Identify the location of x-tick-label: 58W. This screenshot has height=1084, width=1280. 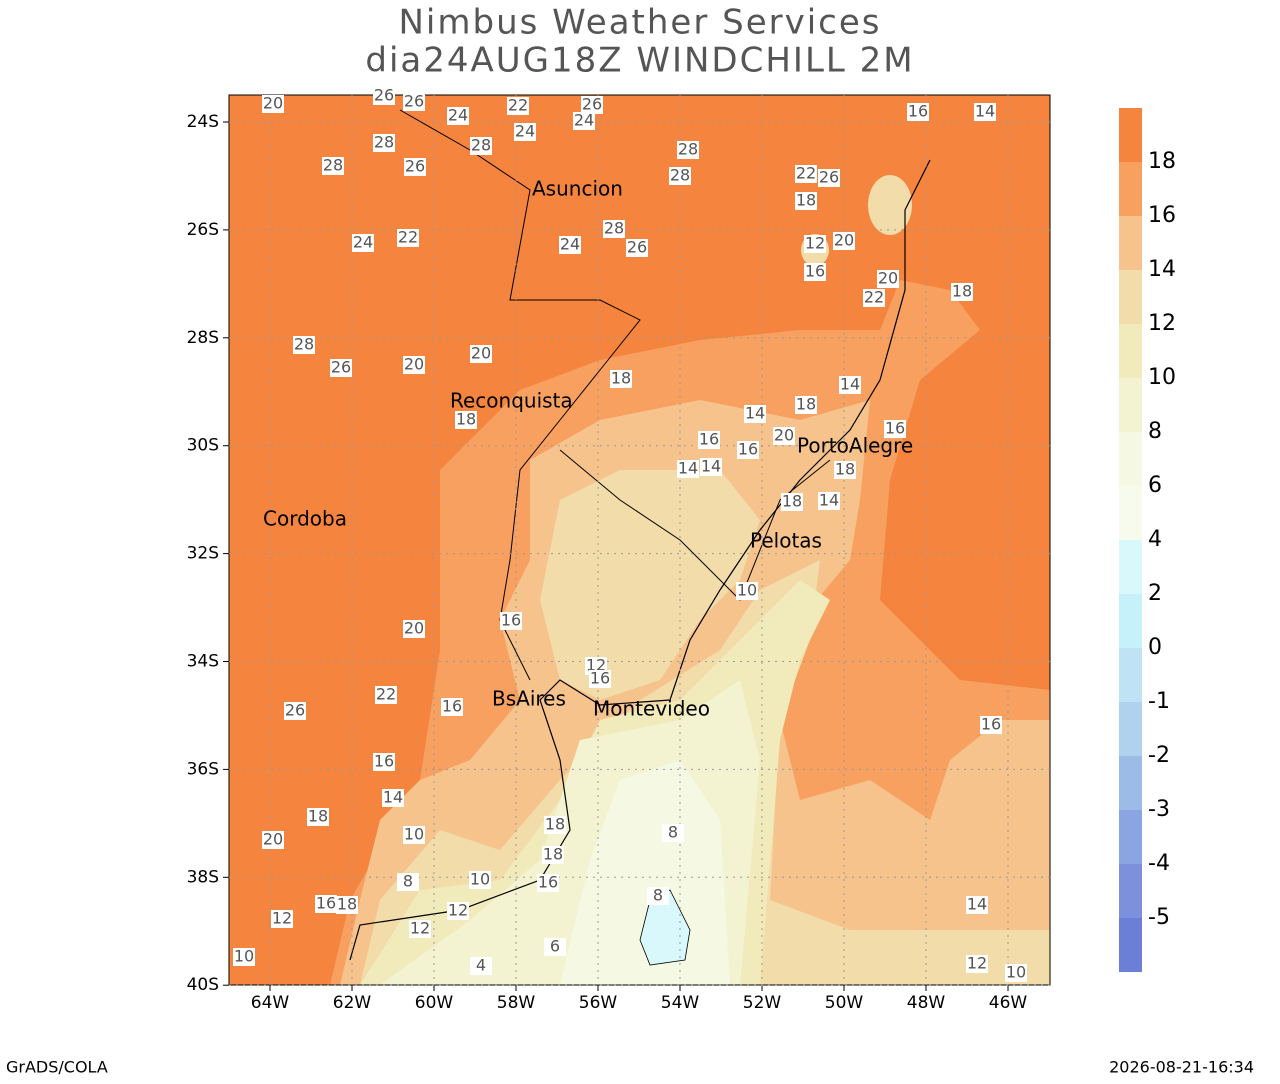
(516, 1003).